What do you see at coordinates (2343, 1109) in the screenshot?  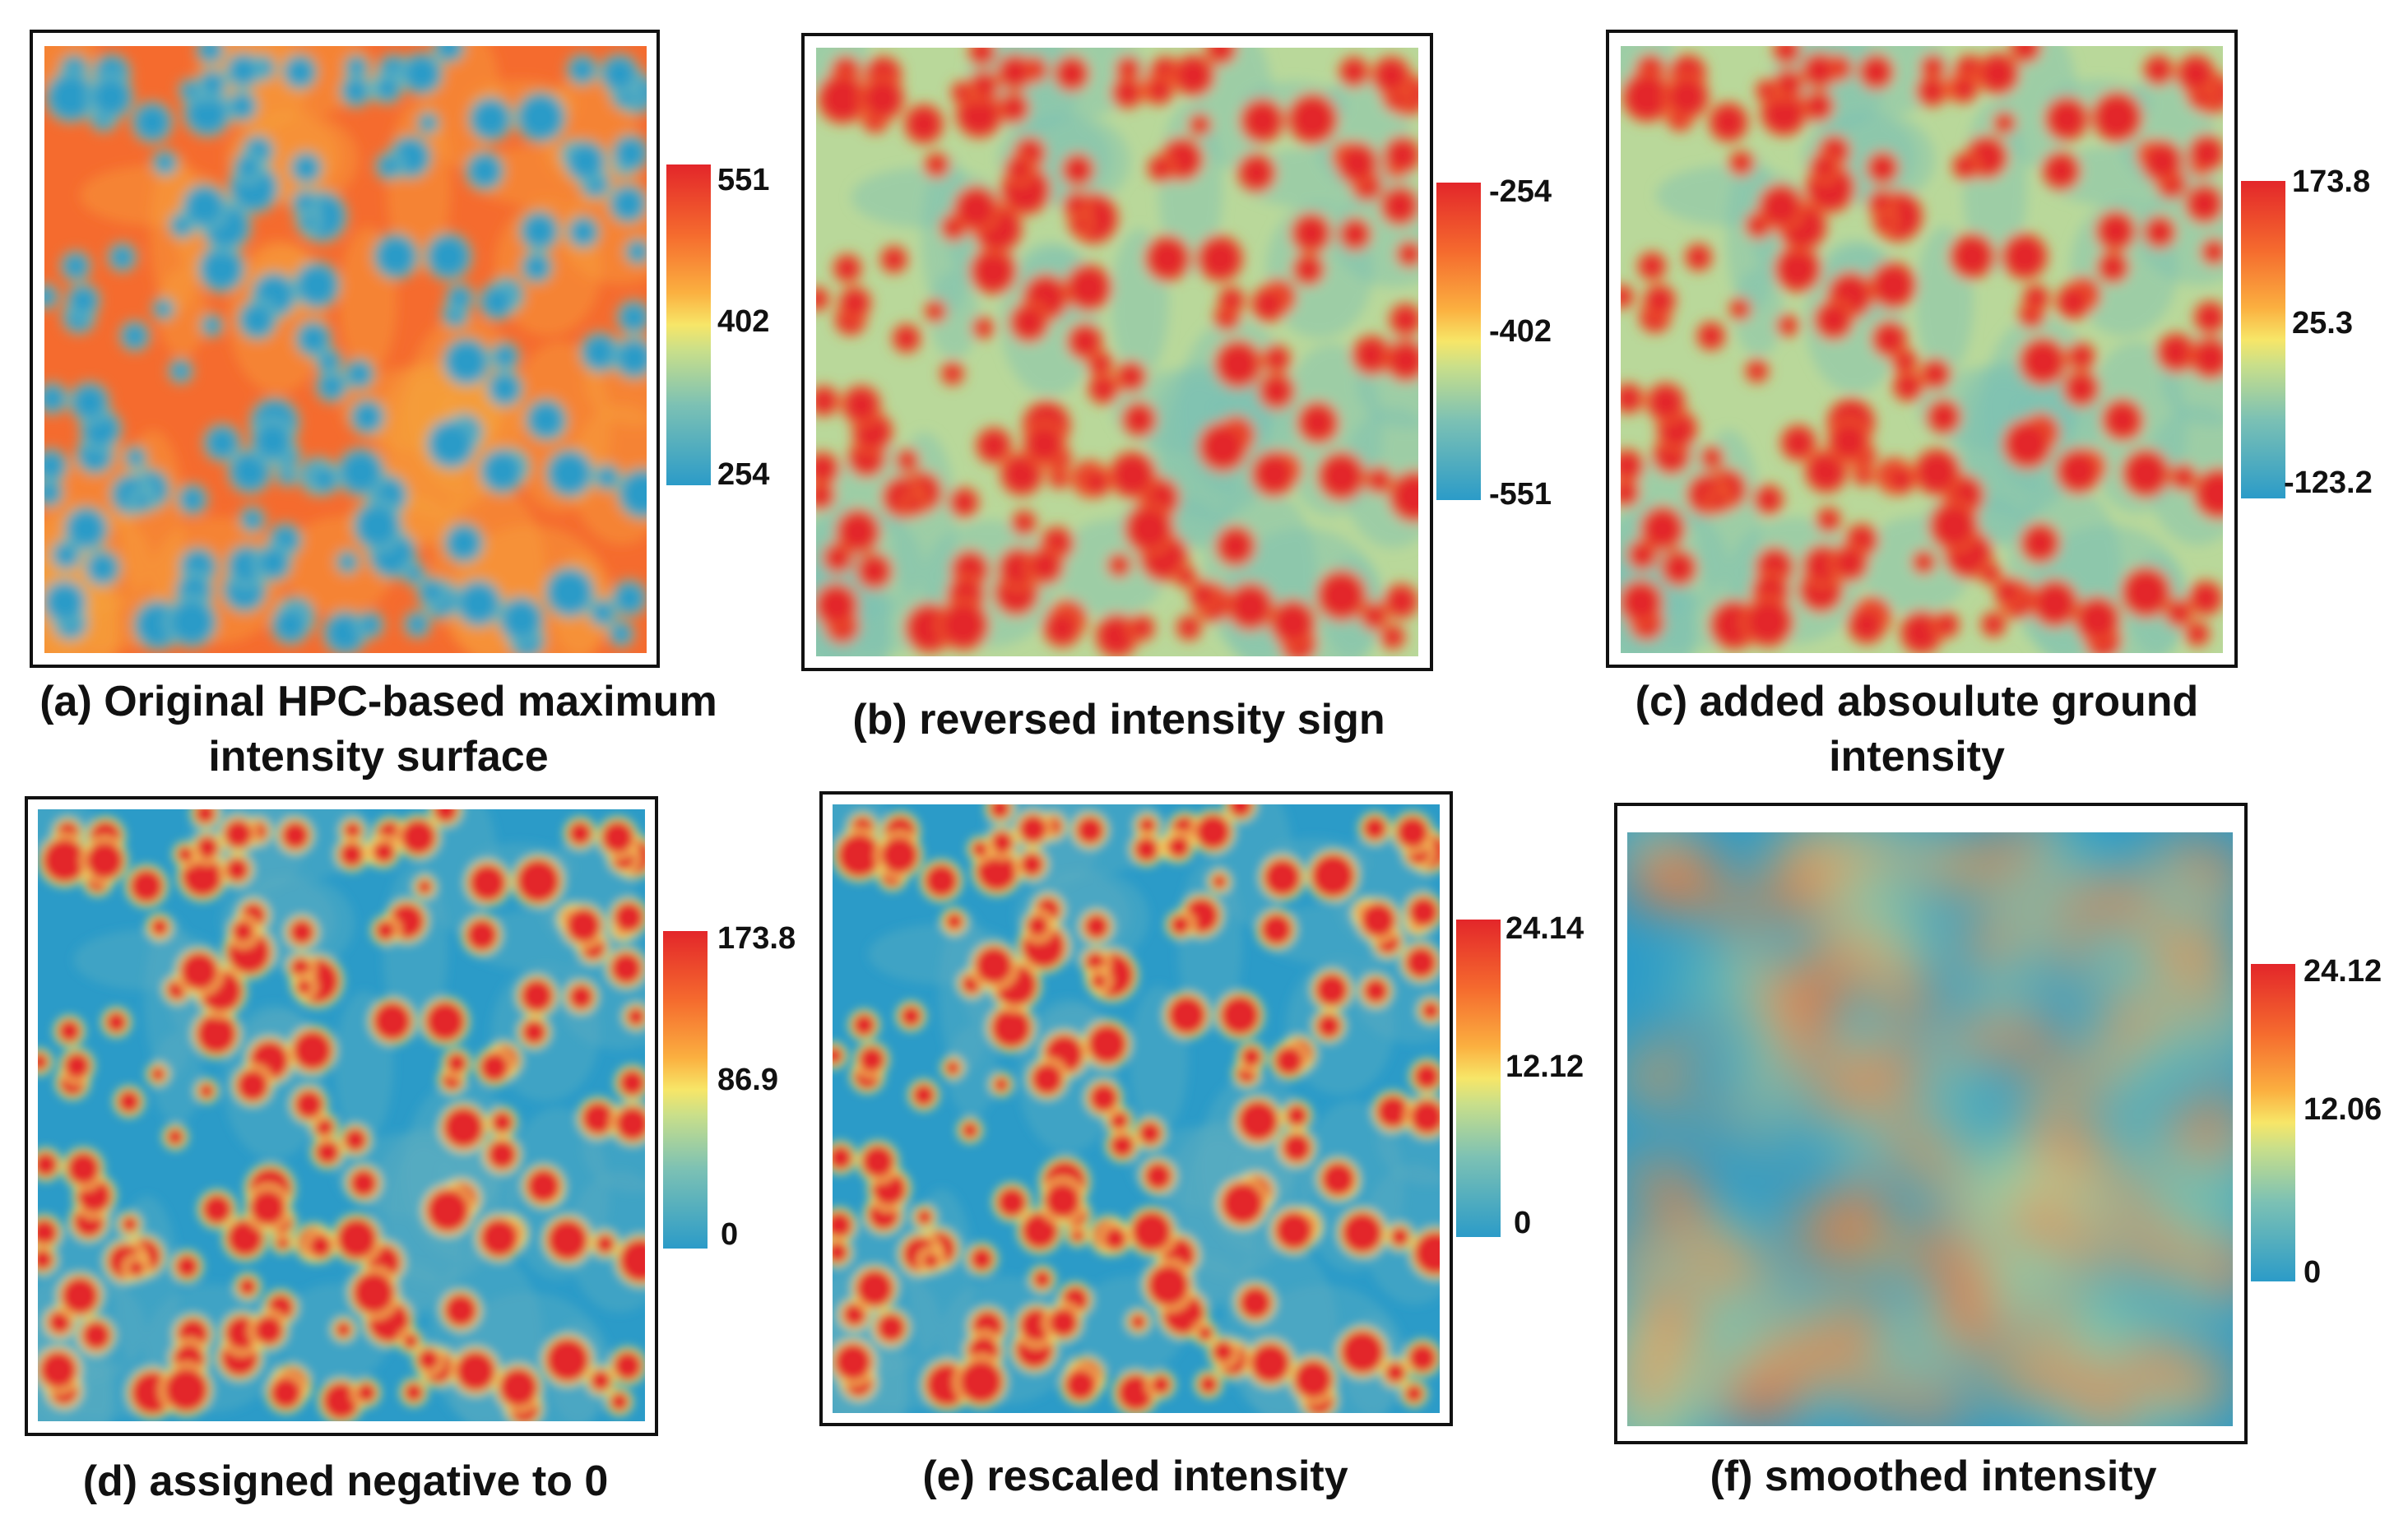 I see `colorbar-mid-label-f: 12.06` at bounding box center [2343, 1109].